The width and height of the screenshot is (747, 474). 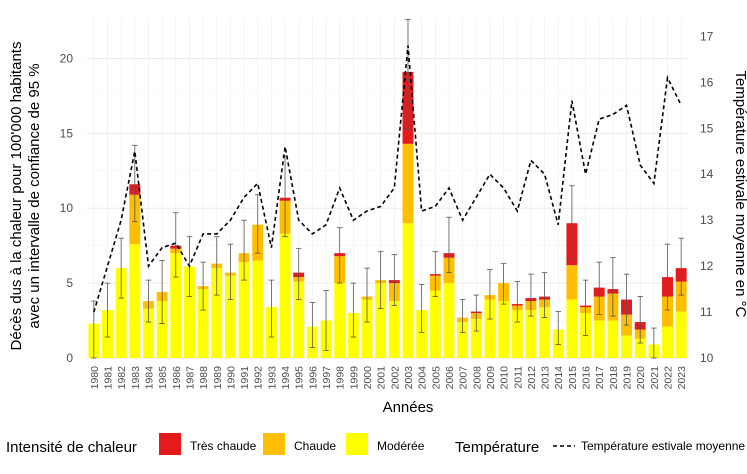 What do you see at coordinates (259, 378) in the screenshot?
I see `x-tick-label: 1992` at bounding box center [259, 378].